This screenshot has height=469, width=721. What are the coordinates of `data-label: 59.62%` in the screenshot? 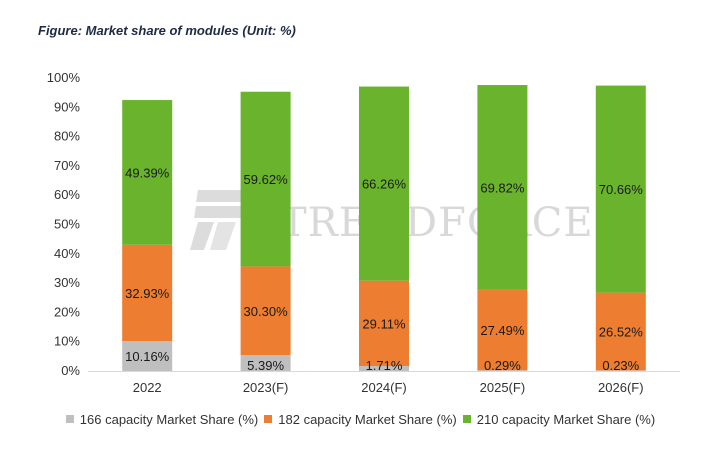 It's located at (266, 179).